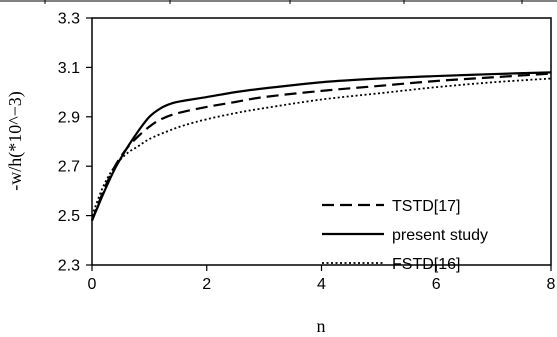  Describe the element at coordinates (551, 284) in the screenshot. I see `x-tick-label: 8` at that location.